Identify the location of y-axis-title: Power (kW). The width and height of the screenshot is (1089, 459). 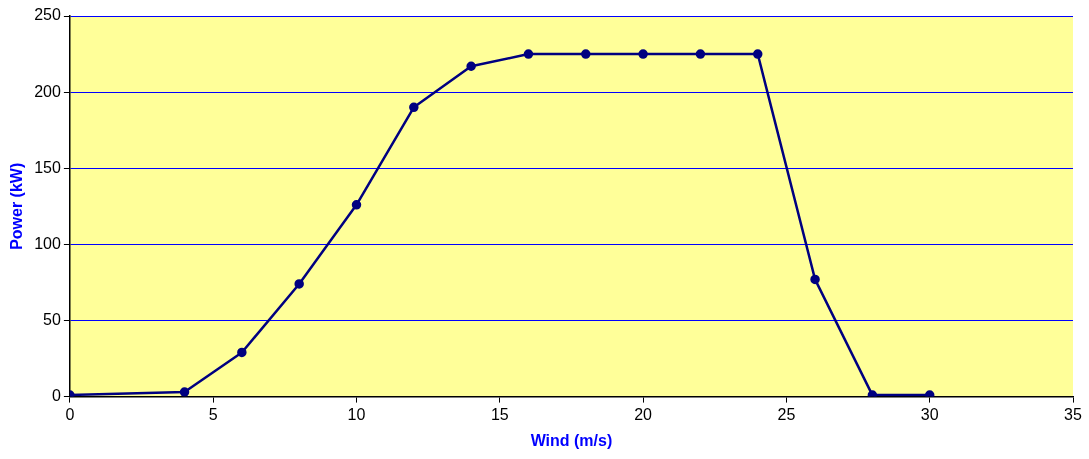
(17, 206).